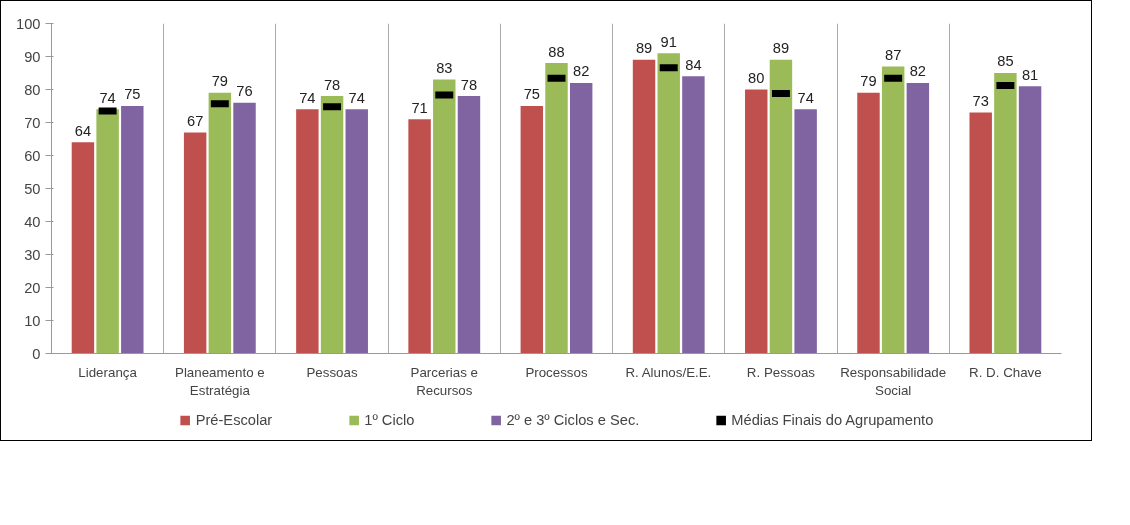 This screenshot has height=525, width=1130. What do you see at coordinates (756, 77) in the screenshot?
I see `data-label: 80` at bounding box center [756, 77].